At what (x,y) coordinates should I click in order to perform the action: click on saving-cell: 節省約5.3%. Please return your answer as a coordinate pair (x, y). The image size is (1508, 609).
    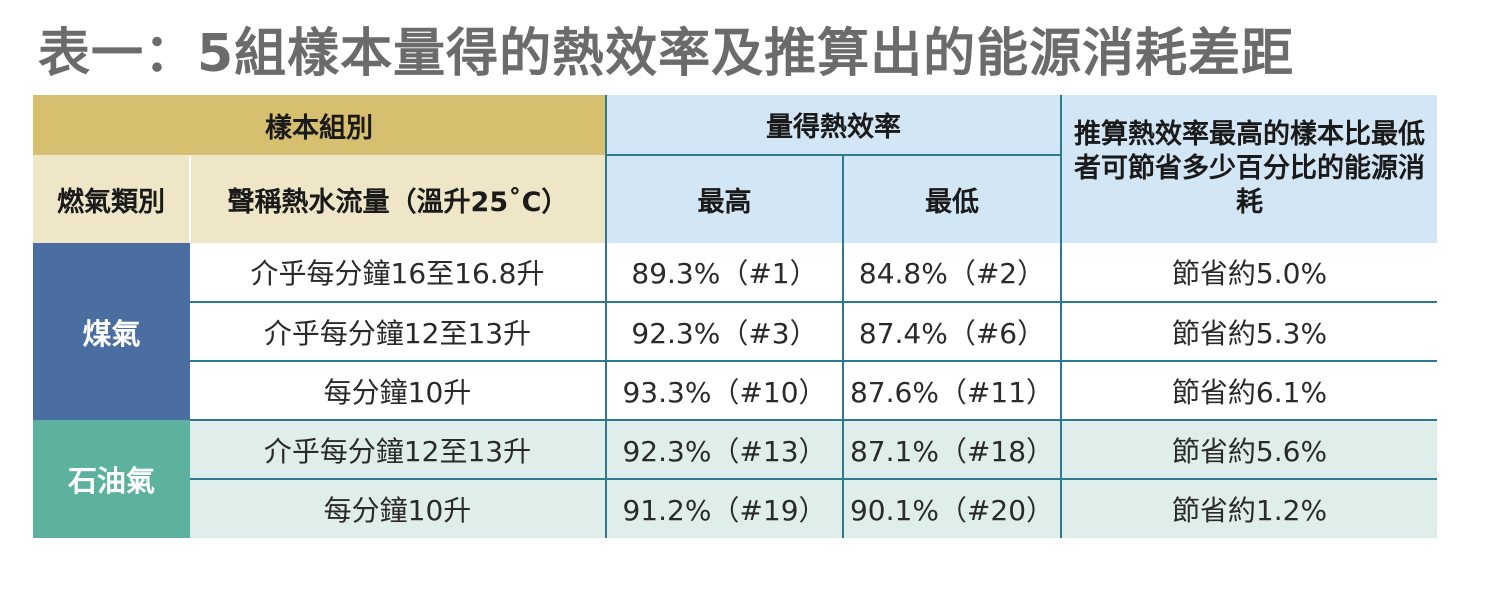
    Looking at the image, I should click on (1249, 332).